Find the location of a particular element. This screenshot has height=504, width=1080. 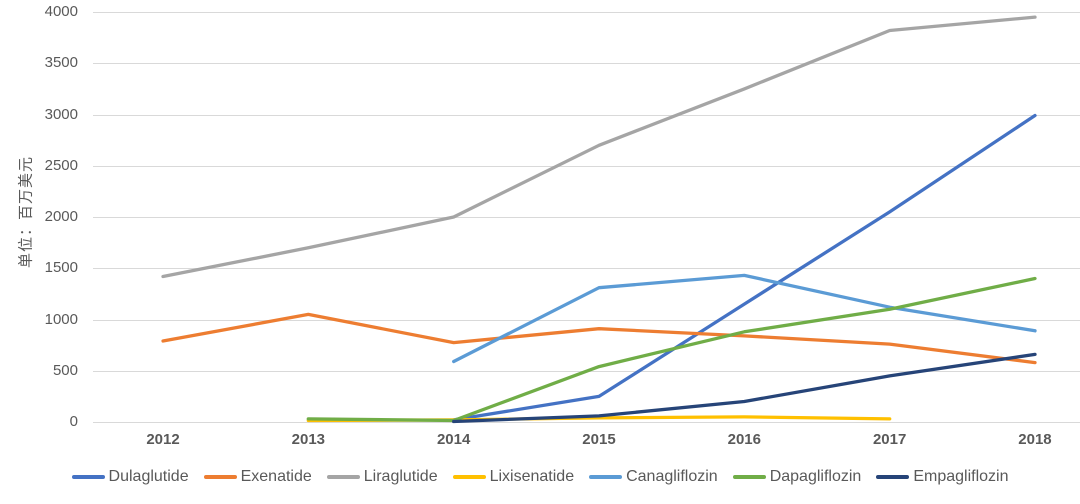

legend-item-empagliflozin: Empagliflozin is located at coordinates (942, 477).